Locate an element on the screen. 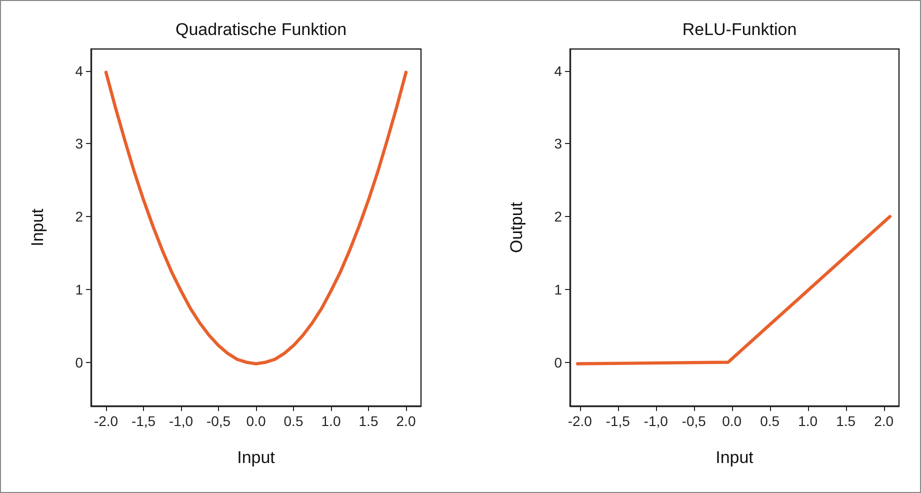 The image size is (921, 493). y-axis-title: Input is located at coordinates (37, 227).